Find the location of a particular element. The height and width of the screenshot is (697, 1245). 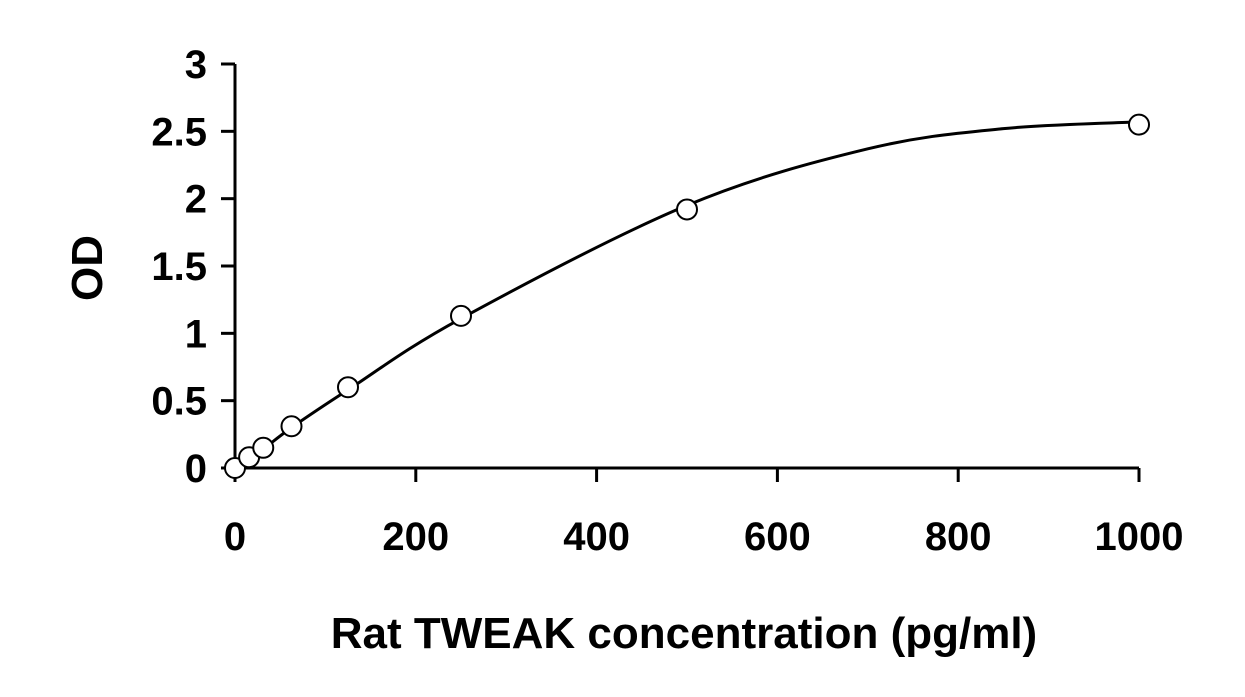

y-tick-label: 3 is located at coordinates (196, 65).